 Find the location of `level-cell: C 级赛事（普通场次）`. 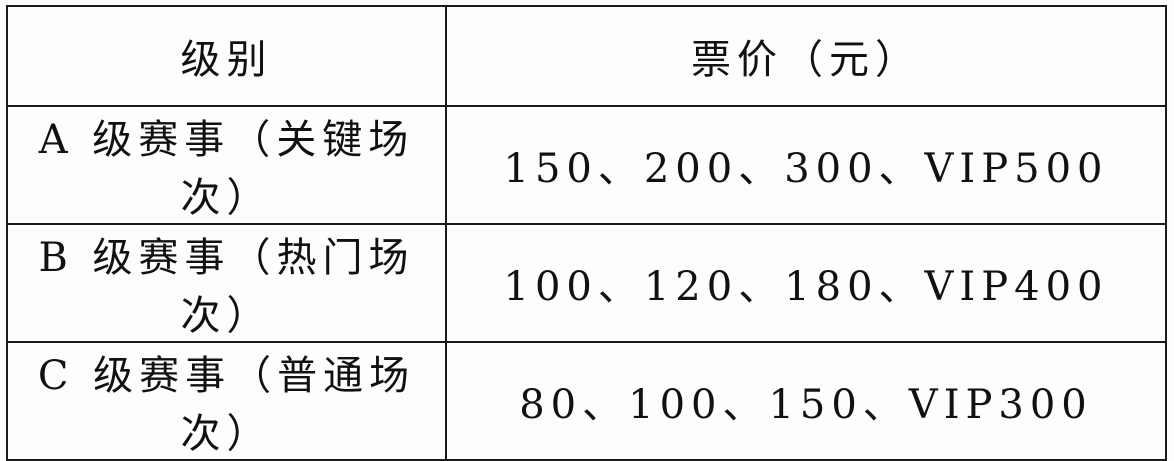

level-cell: C 级赛事（普通场次） is located at coordinates (226, 401).